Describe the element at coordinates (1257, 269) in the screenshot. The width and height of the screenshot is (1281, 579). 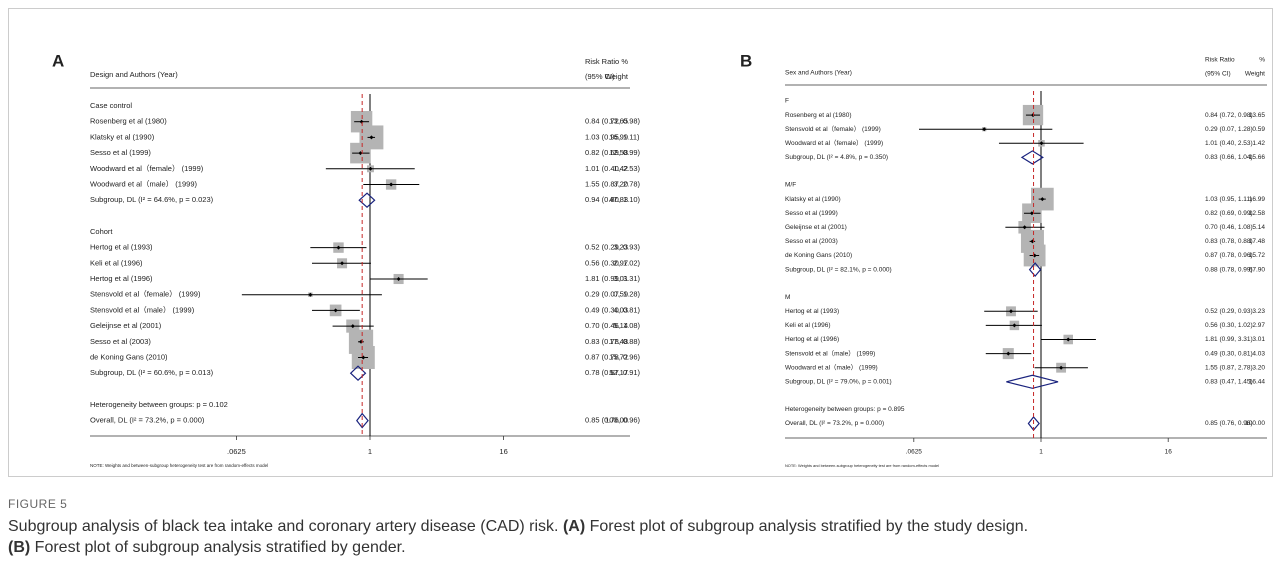
I see `weight-label: 67.90` at that location.